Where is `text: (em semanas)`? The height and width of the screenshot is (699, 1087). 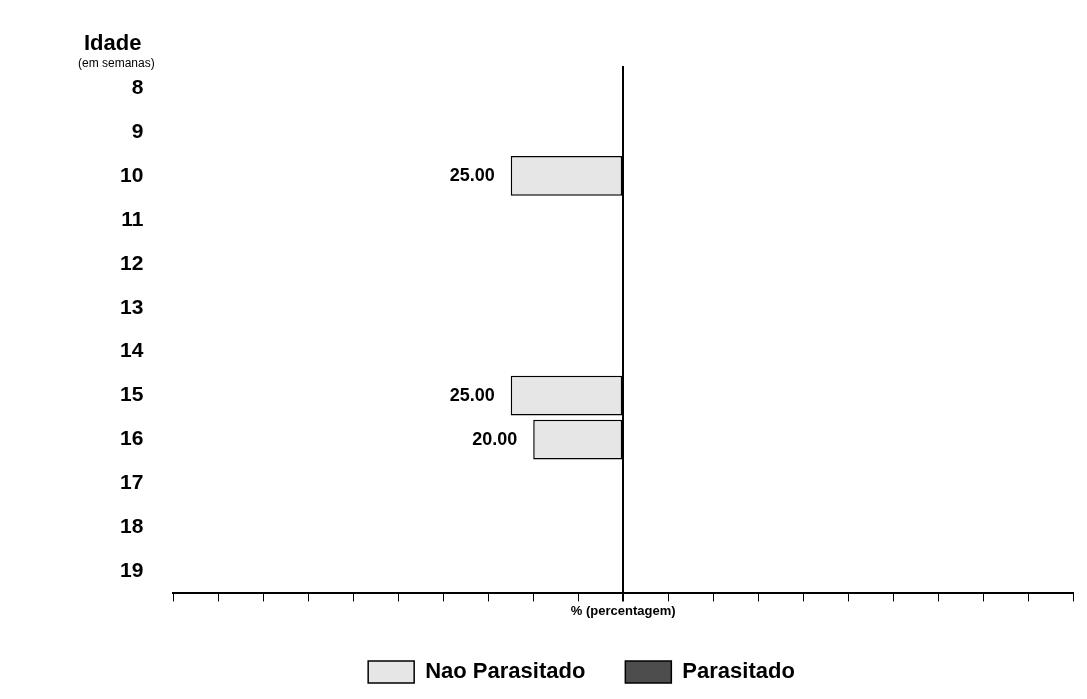
text: (em semanas) is located at coordinates (116, 63).